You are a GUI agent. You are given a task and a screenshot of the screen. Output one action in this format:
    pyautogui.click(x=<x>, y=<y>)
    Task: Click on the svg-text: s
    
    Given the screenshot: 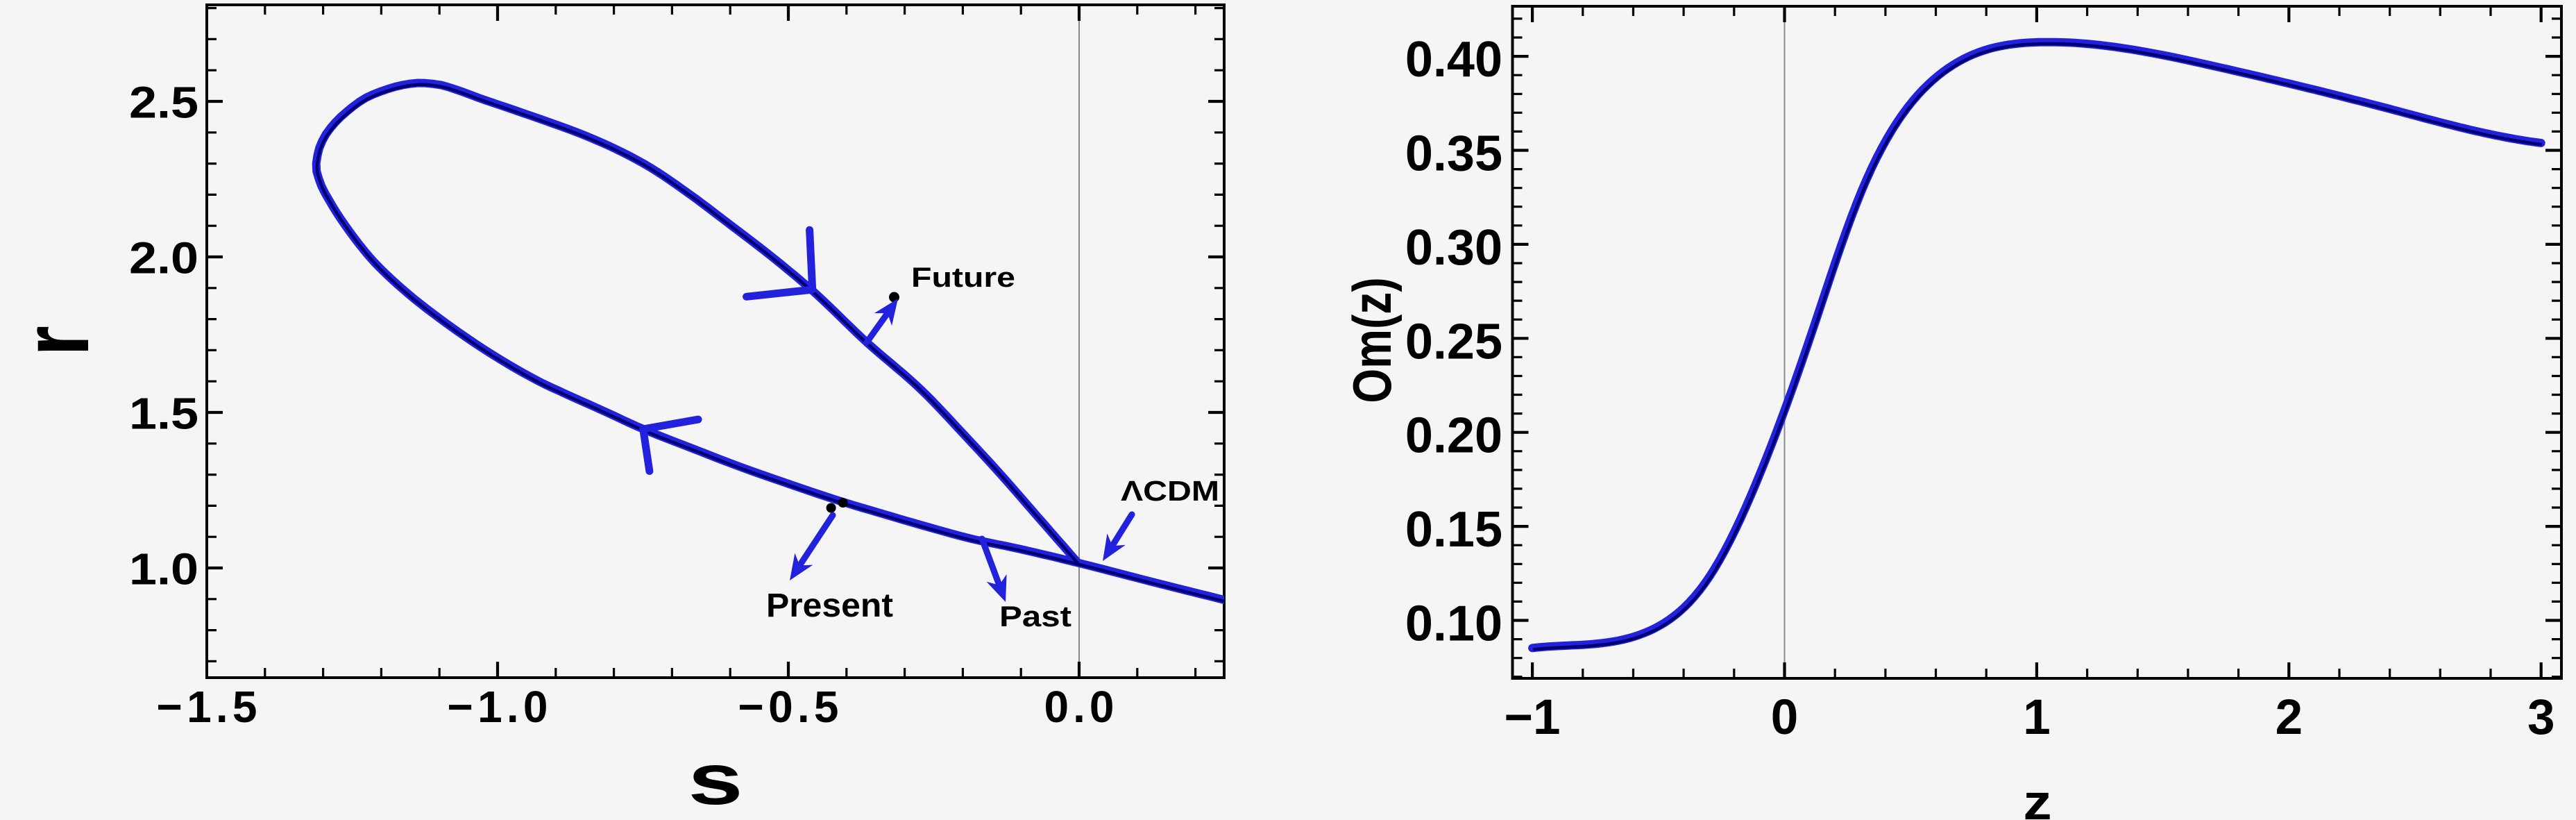 What is the action you would take?
    pyautogui.click(x=715, y=779)
    